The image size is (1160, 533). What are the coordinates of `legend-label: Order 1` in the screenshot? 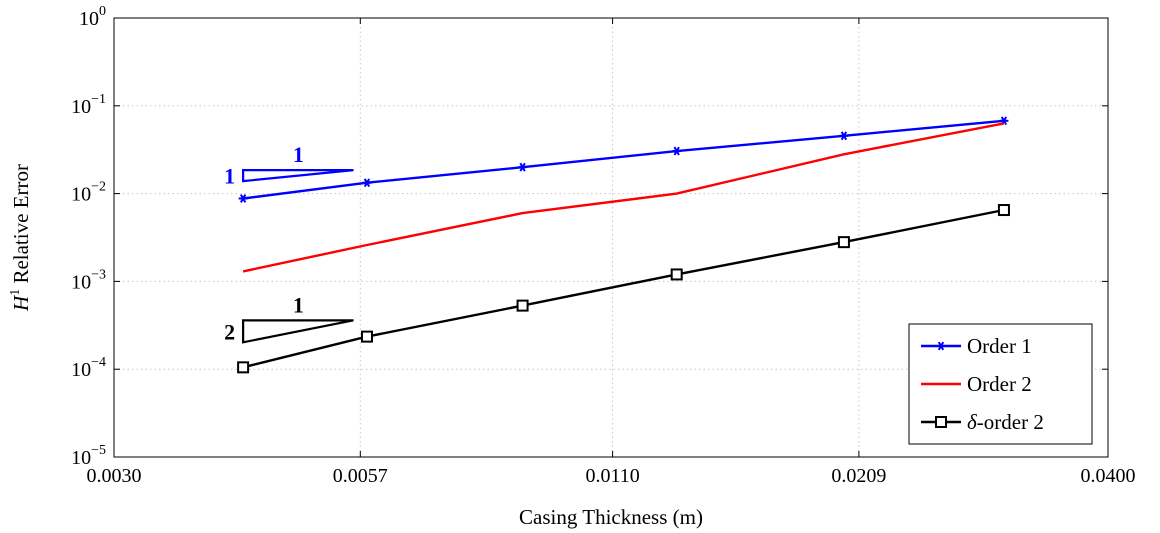 It's located at (999, 346).